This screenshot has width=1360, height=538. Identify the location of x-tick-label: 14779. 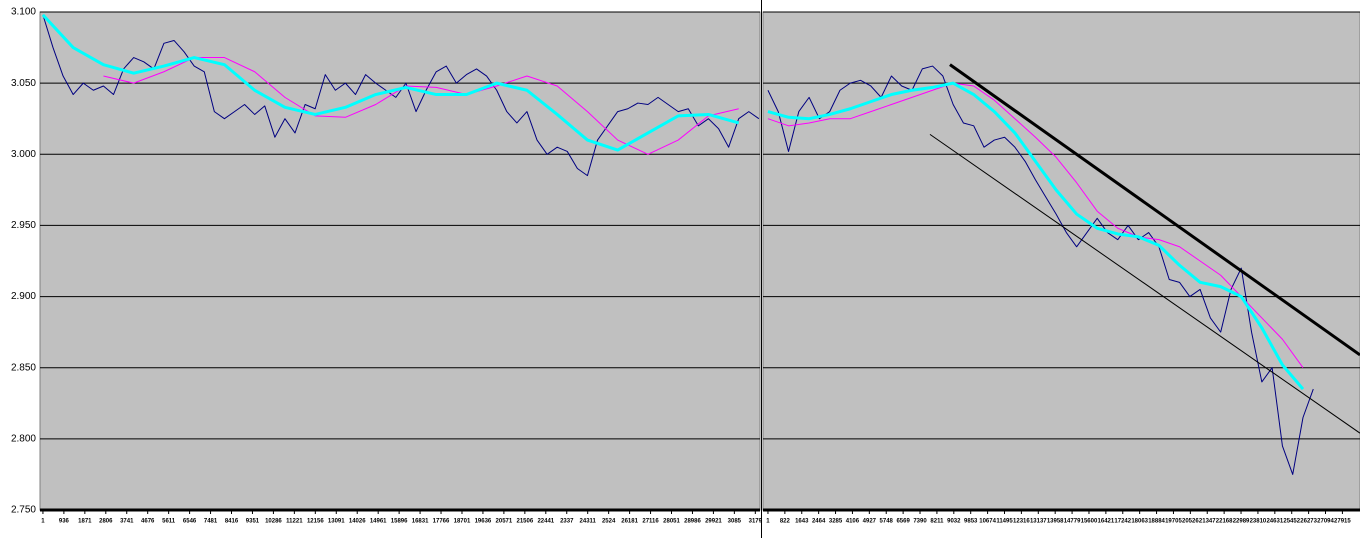
(1072, 522).